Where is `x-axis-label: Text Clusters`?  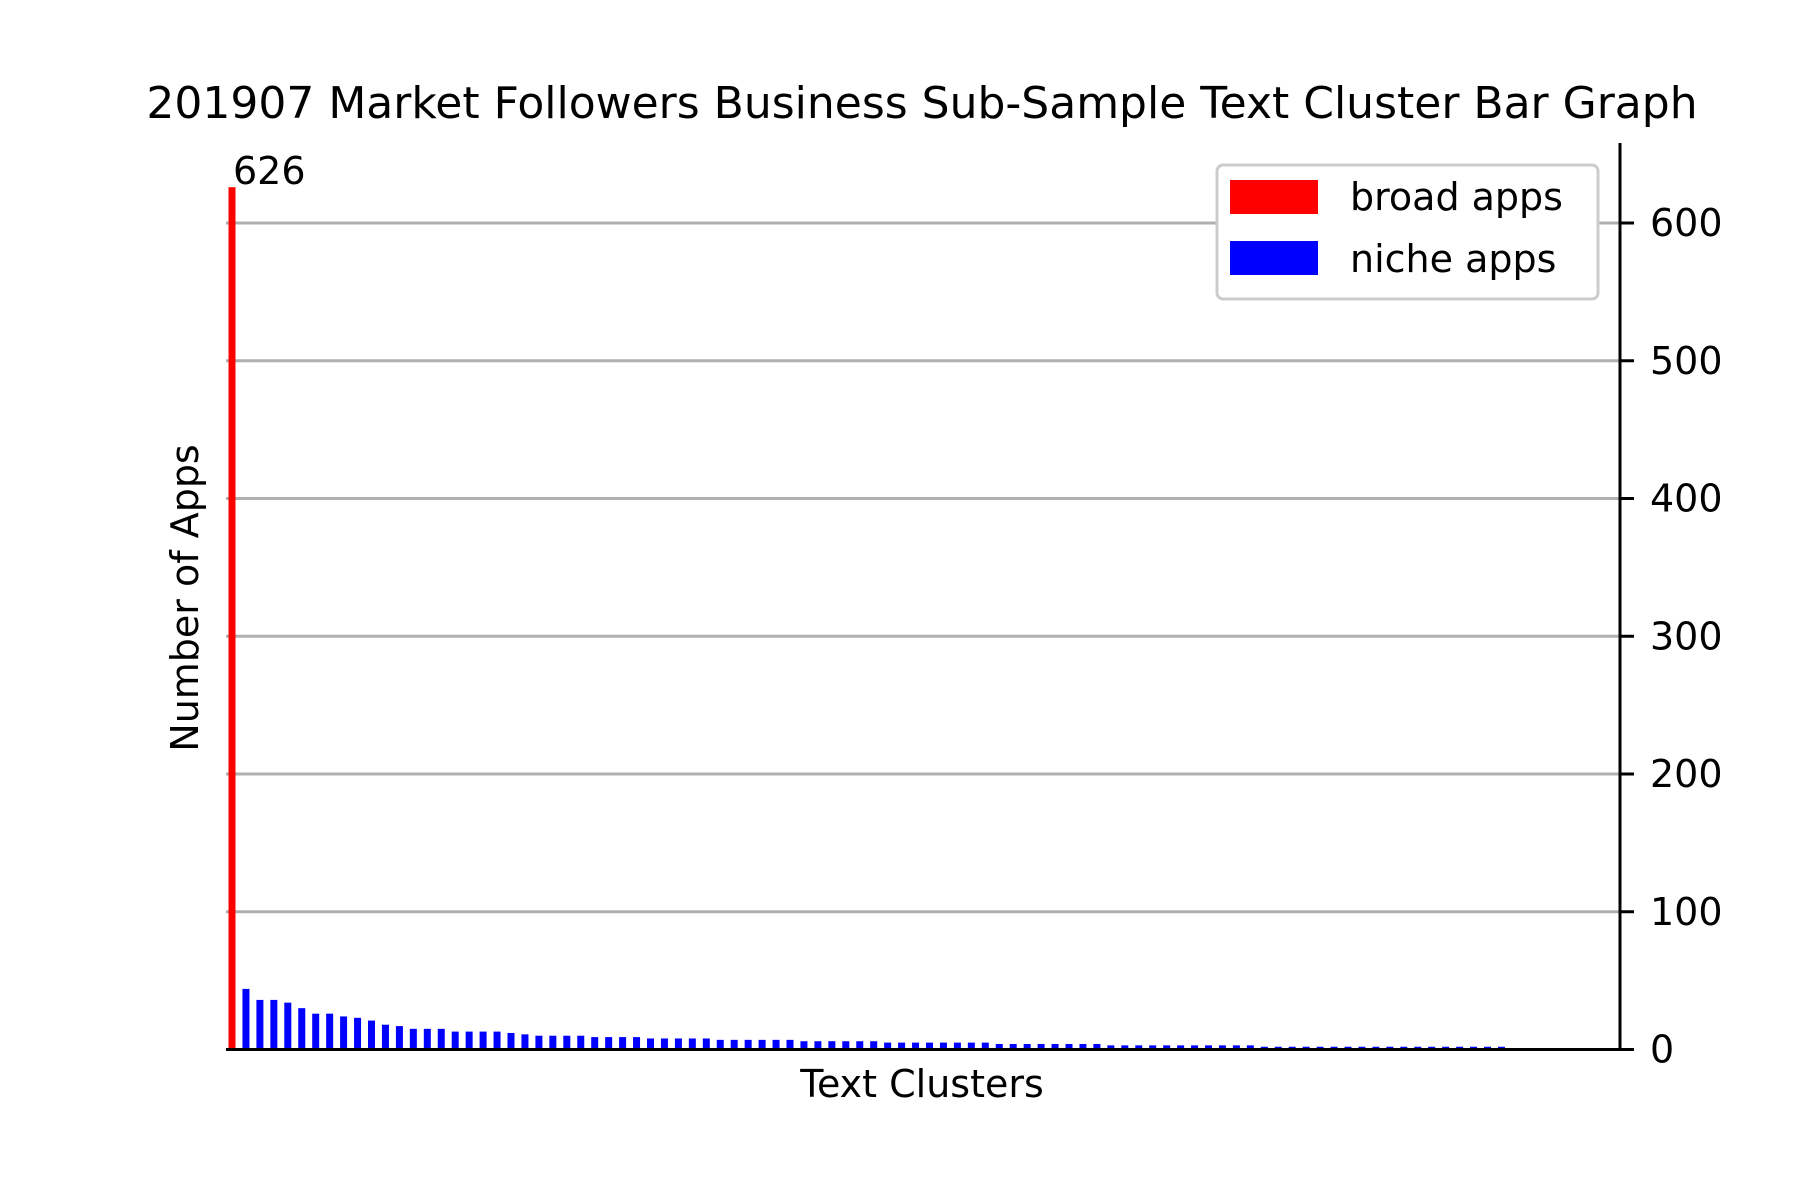
x-axis-label: Text Clusters is located at coordinates (921, 1084).